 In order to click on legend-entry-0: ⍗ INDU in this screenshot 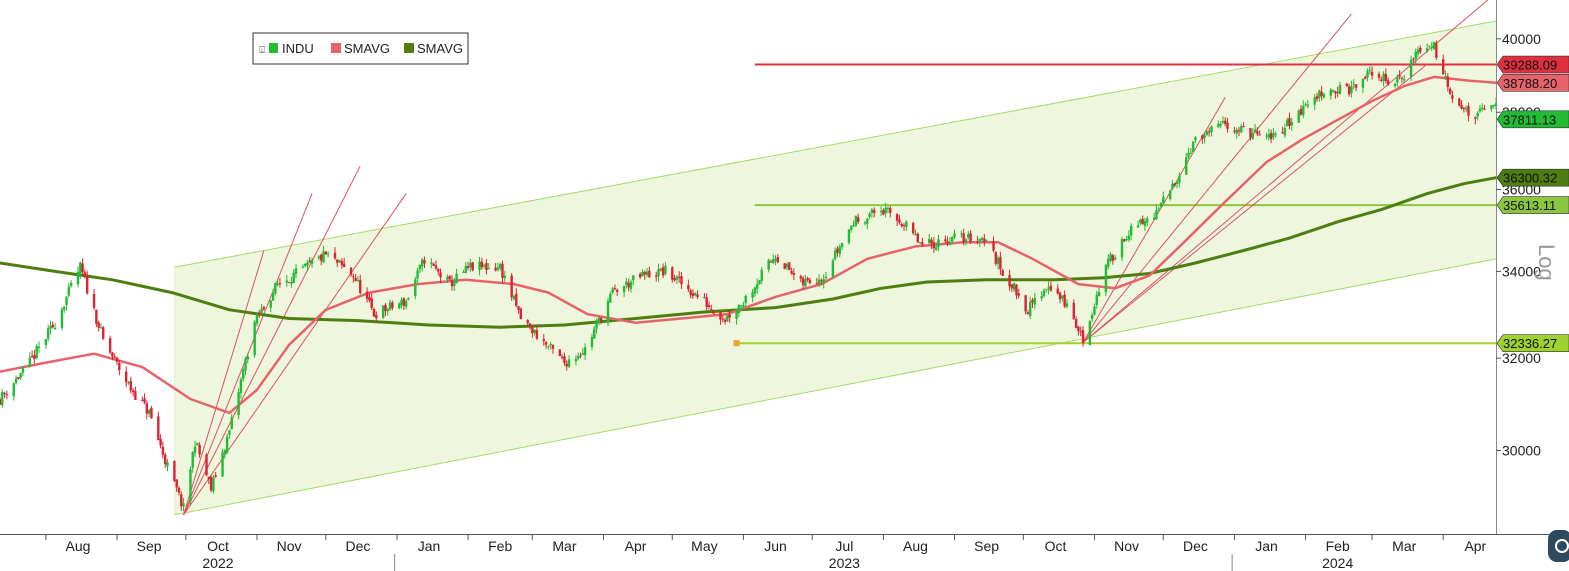, I will do `click(286, 48)`.